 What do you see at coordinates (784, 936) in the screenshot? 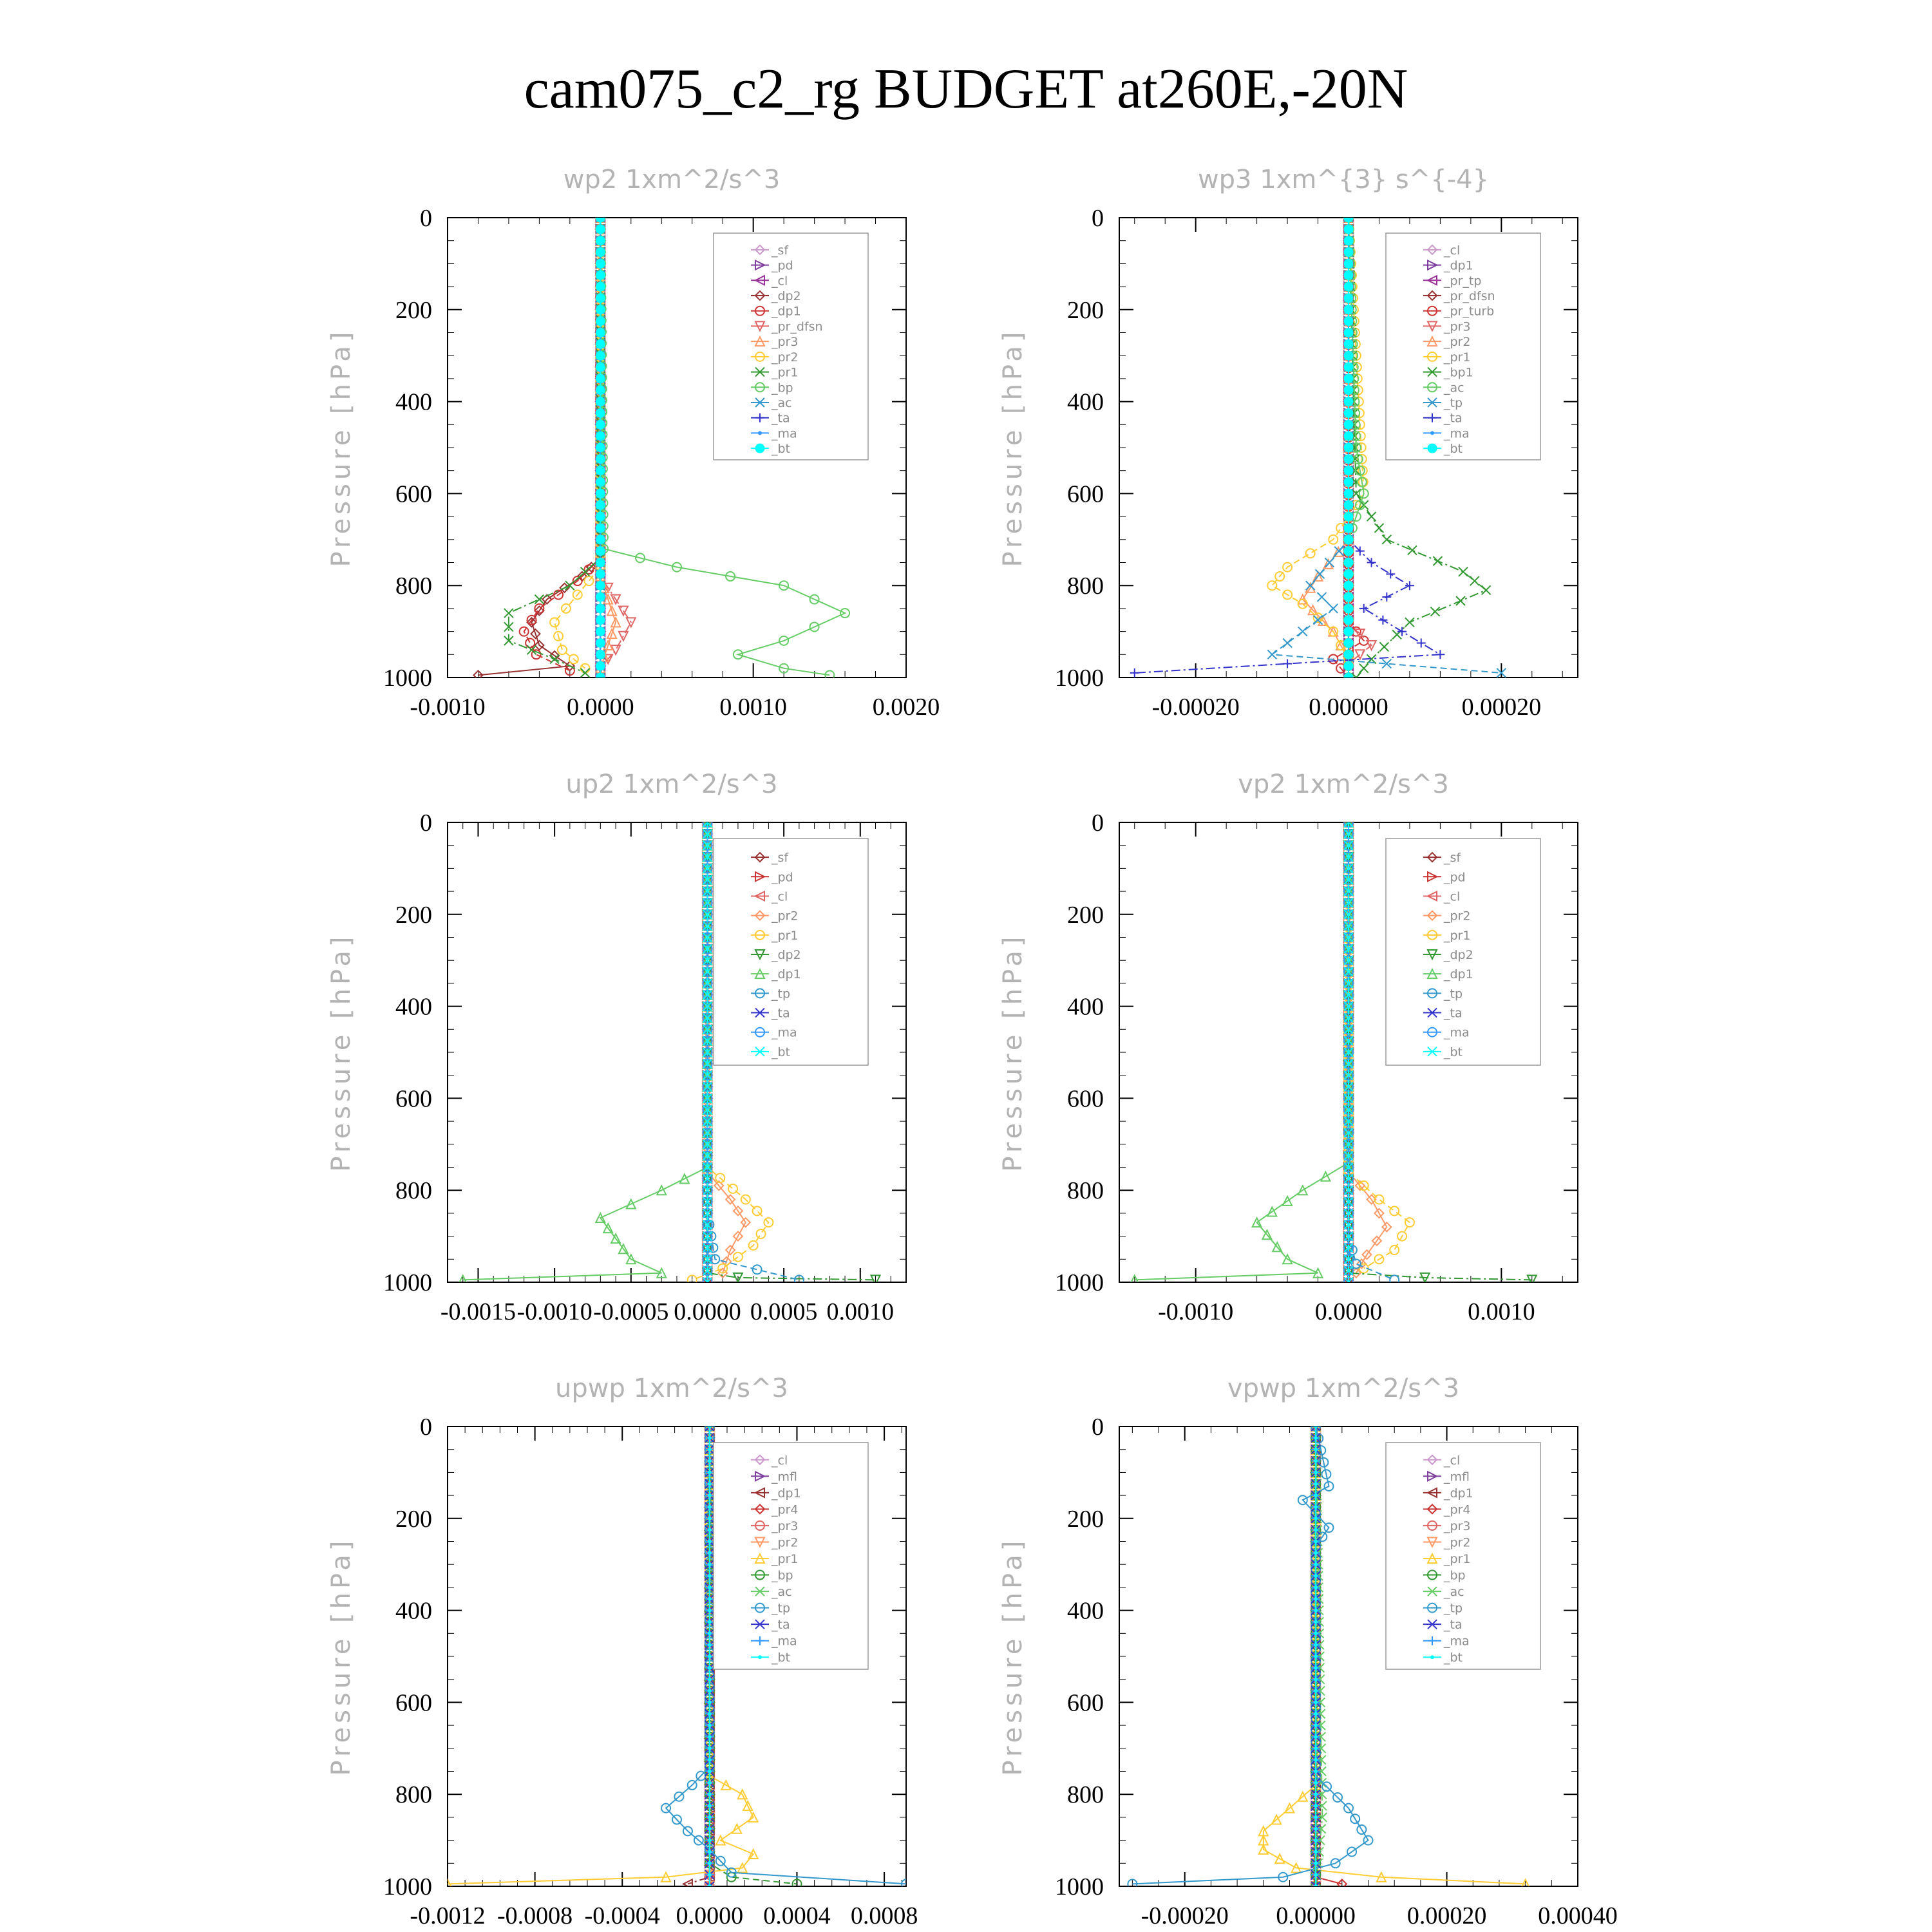
I see `legend-label: _pr1` at bounding box center [784, 936].